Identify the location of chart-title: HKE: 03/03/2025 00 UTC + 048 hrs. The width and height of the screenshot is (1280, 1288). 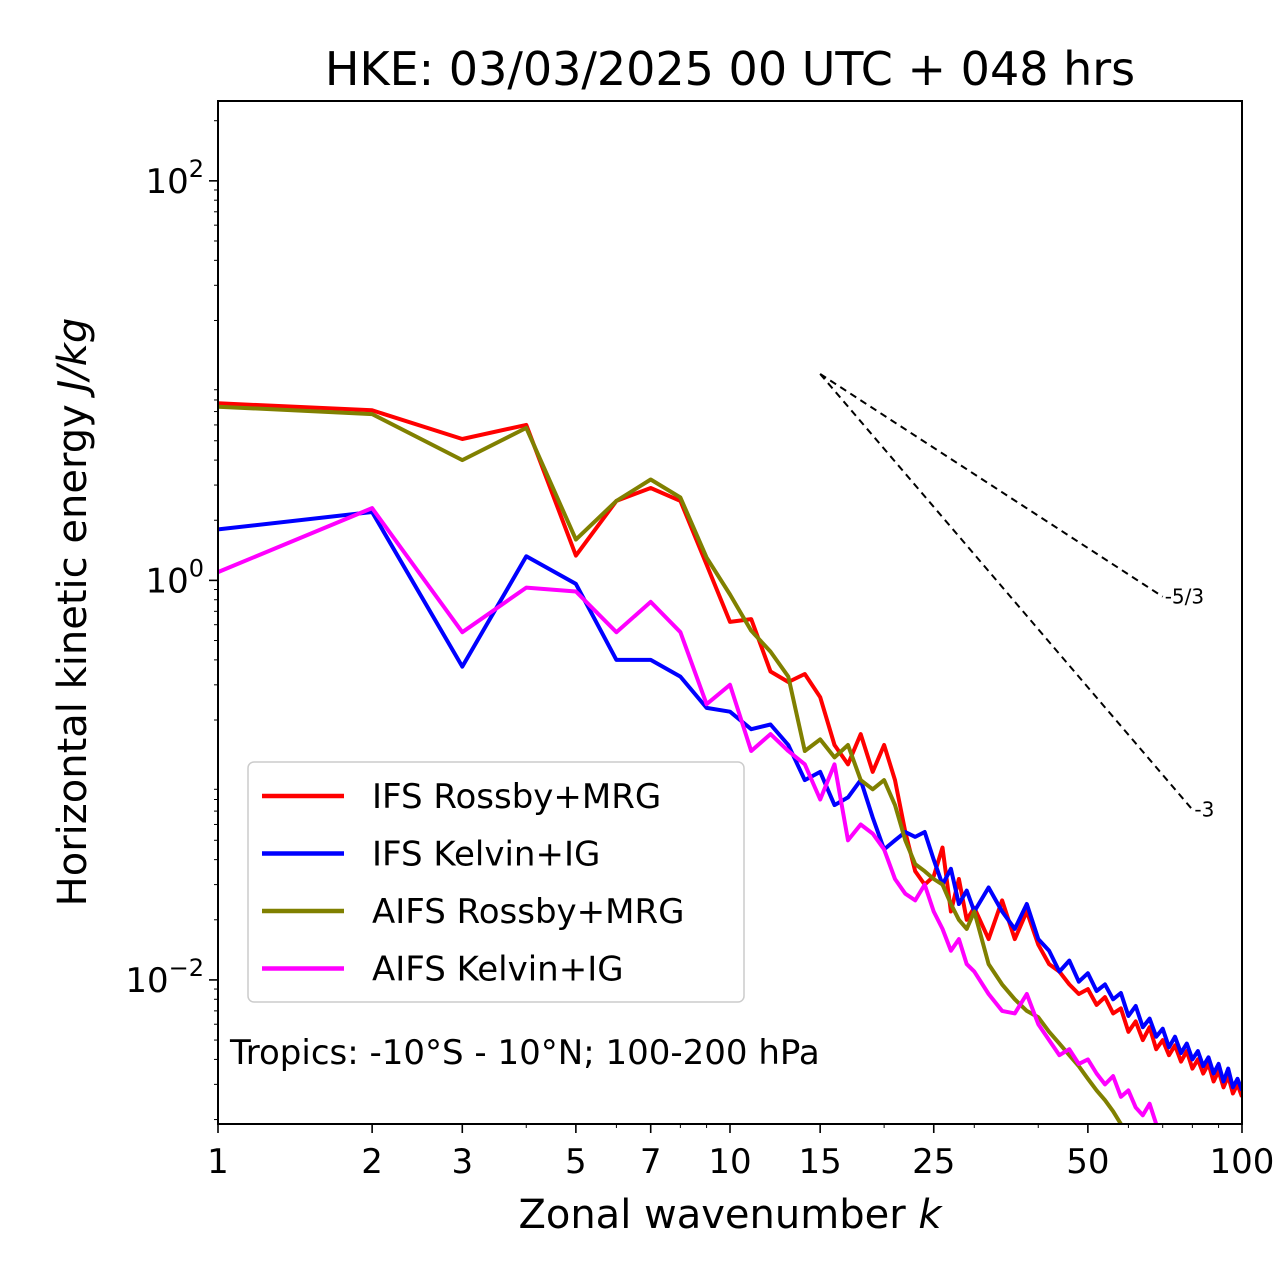
(730, 69).